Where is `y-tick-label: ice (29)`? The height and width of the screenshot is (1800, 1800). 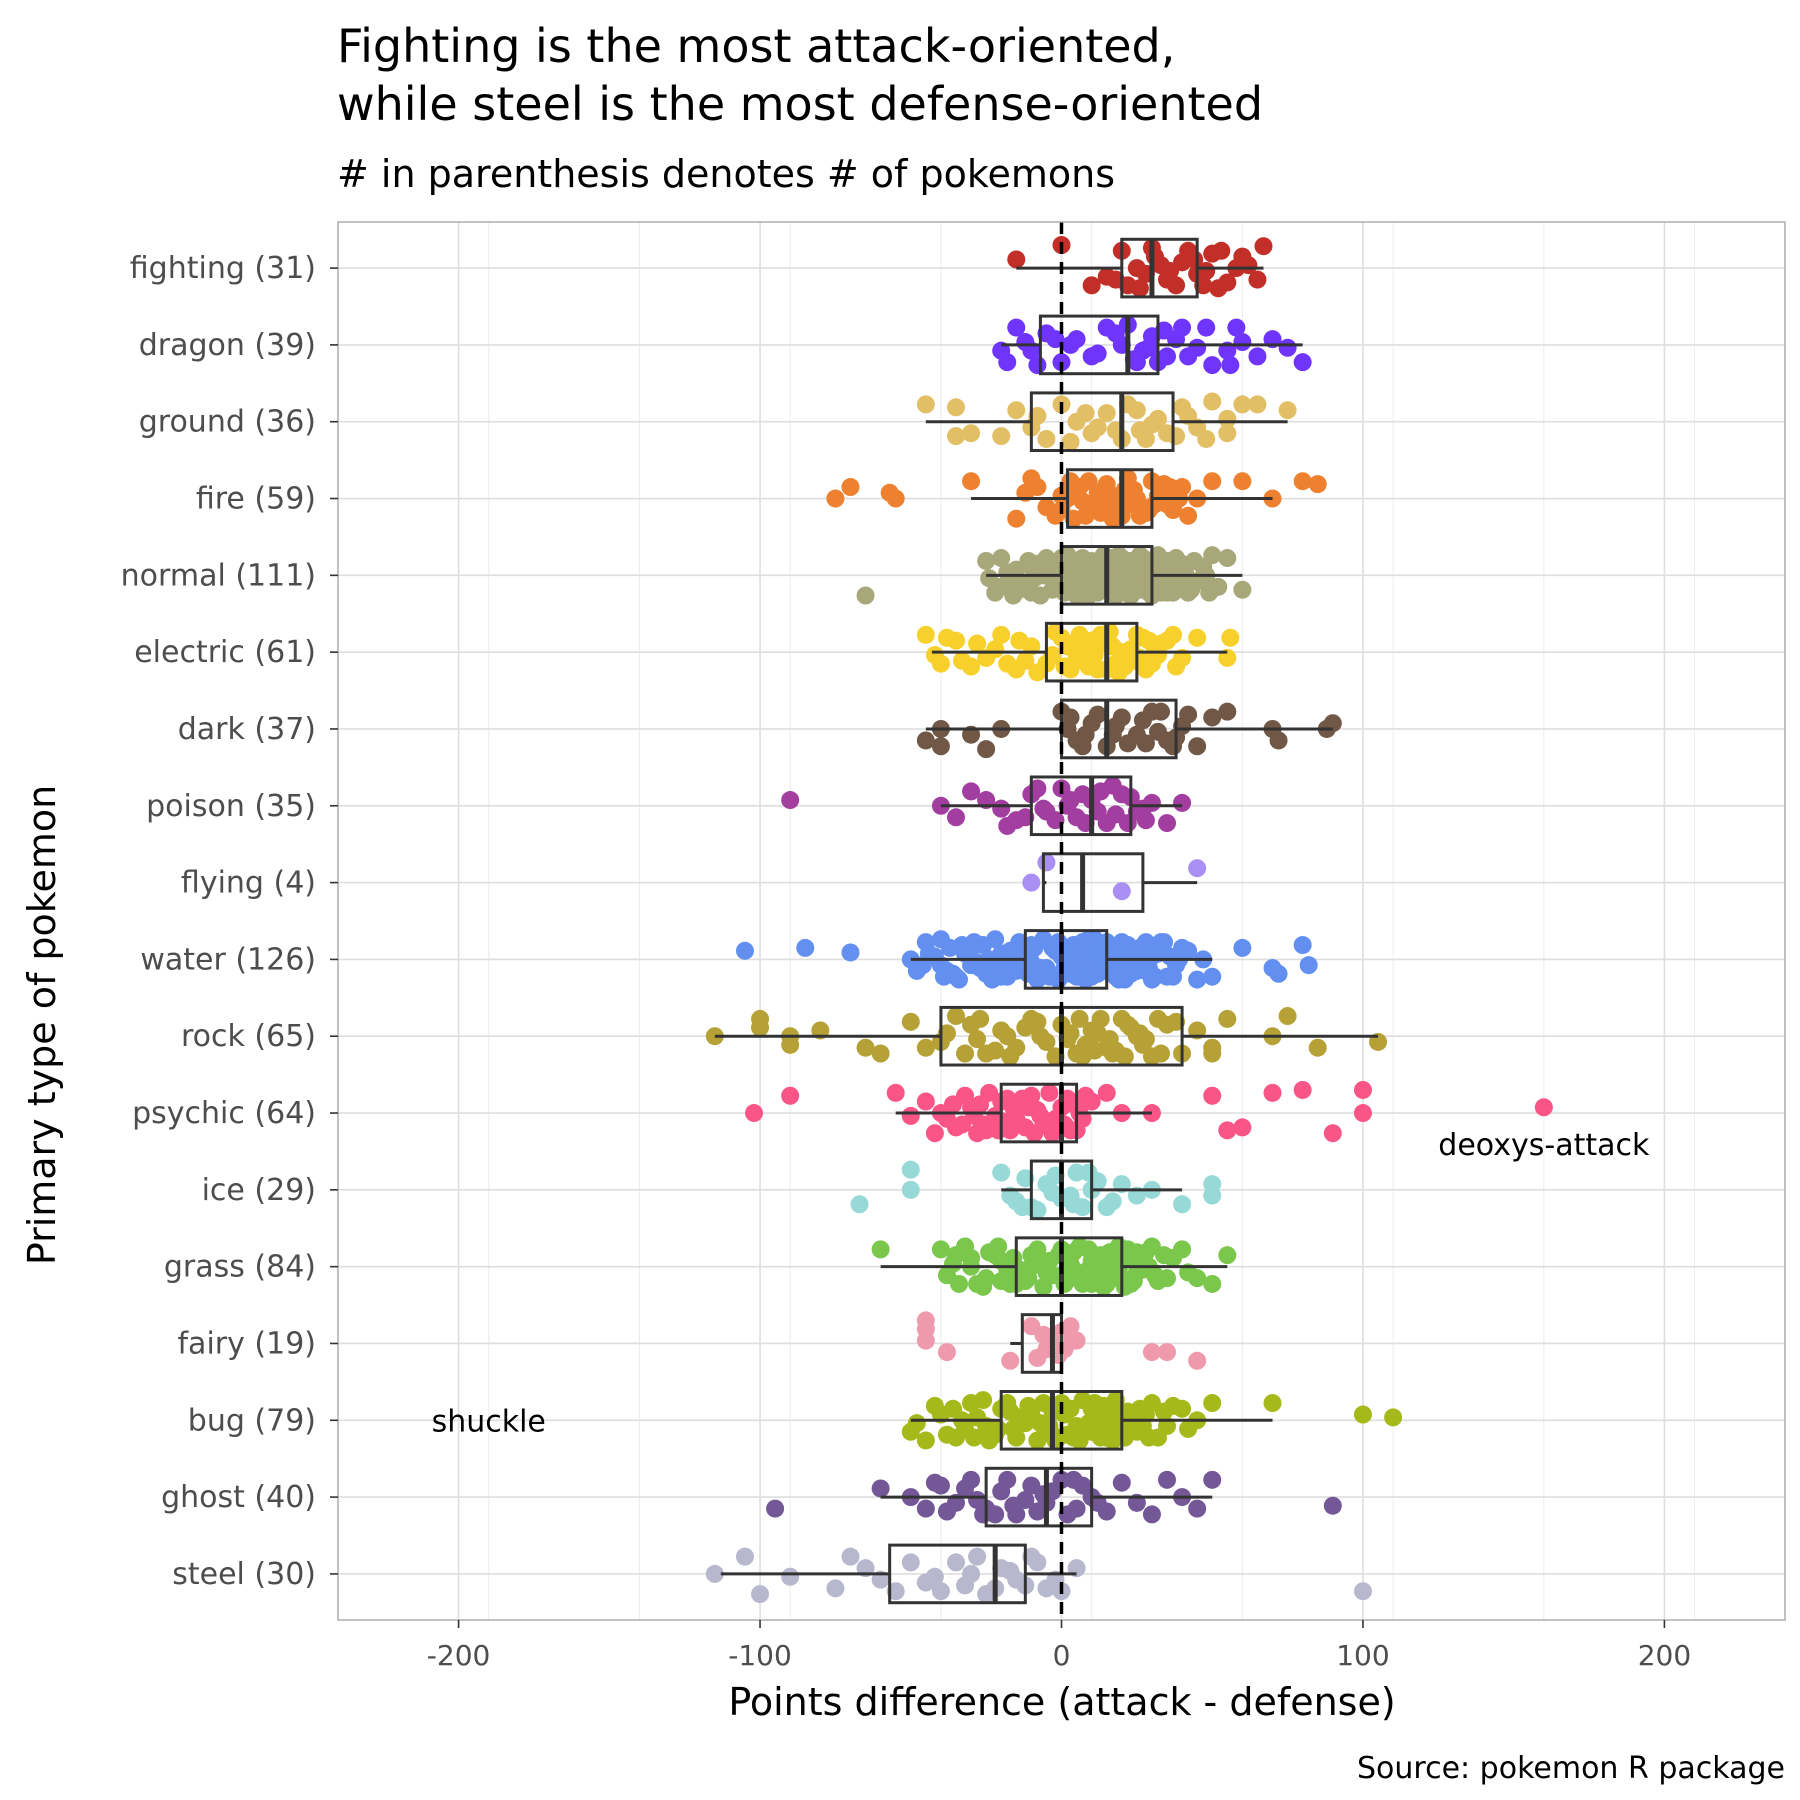
y-tick-label: ice (29) is located at coordinates (259, 1190).